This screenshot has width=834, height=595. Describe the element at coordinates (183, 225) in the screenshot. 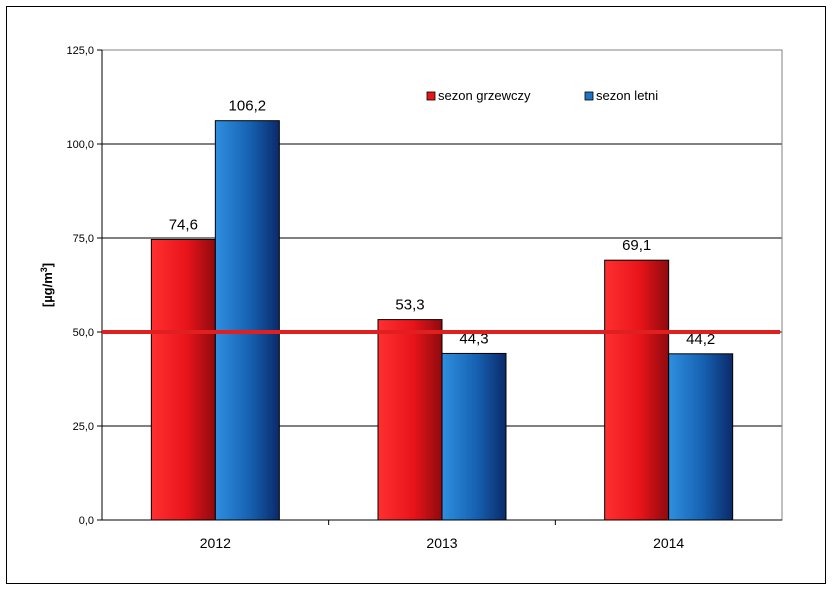

I see `data-label: 74,6` at that location.